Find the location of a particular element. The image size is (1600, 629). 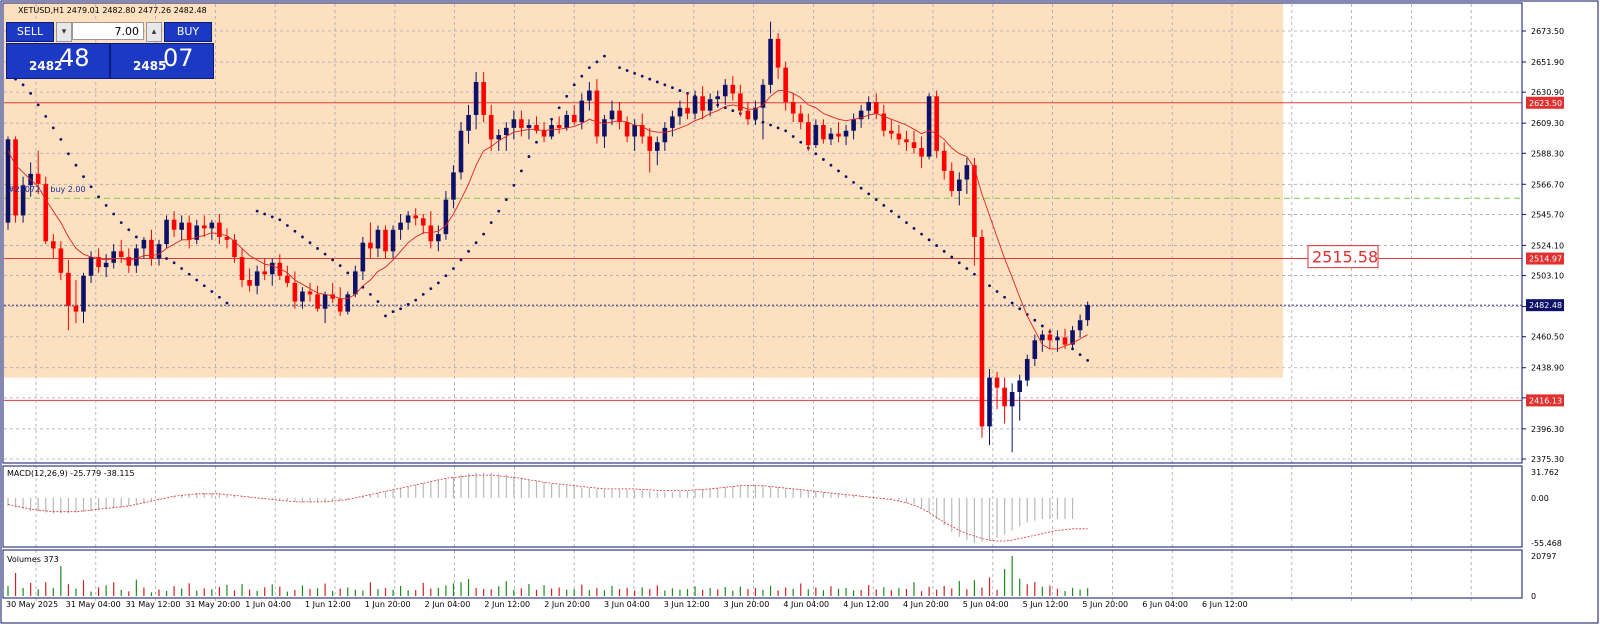

x-tick-label: 2 Jun 04:00 is located at coordinates (448, 604).